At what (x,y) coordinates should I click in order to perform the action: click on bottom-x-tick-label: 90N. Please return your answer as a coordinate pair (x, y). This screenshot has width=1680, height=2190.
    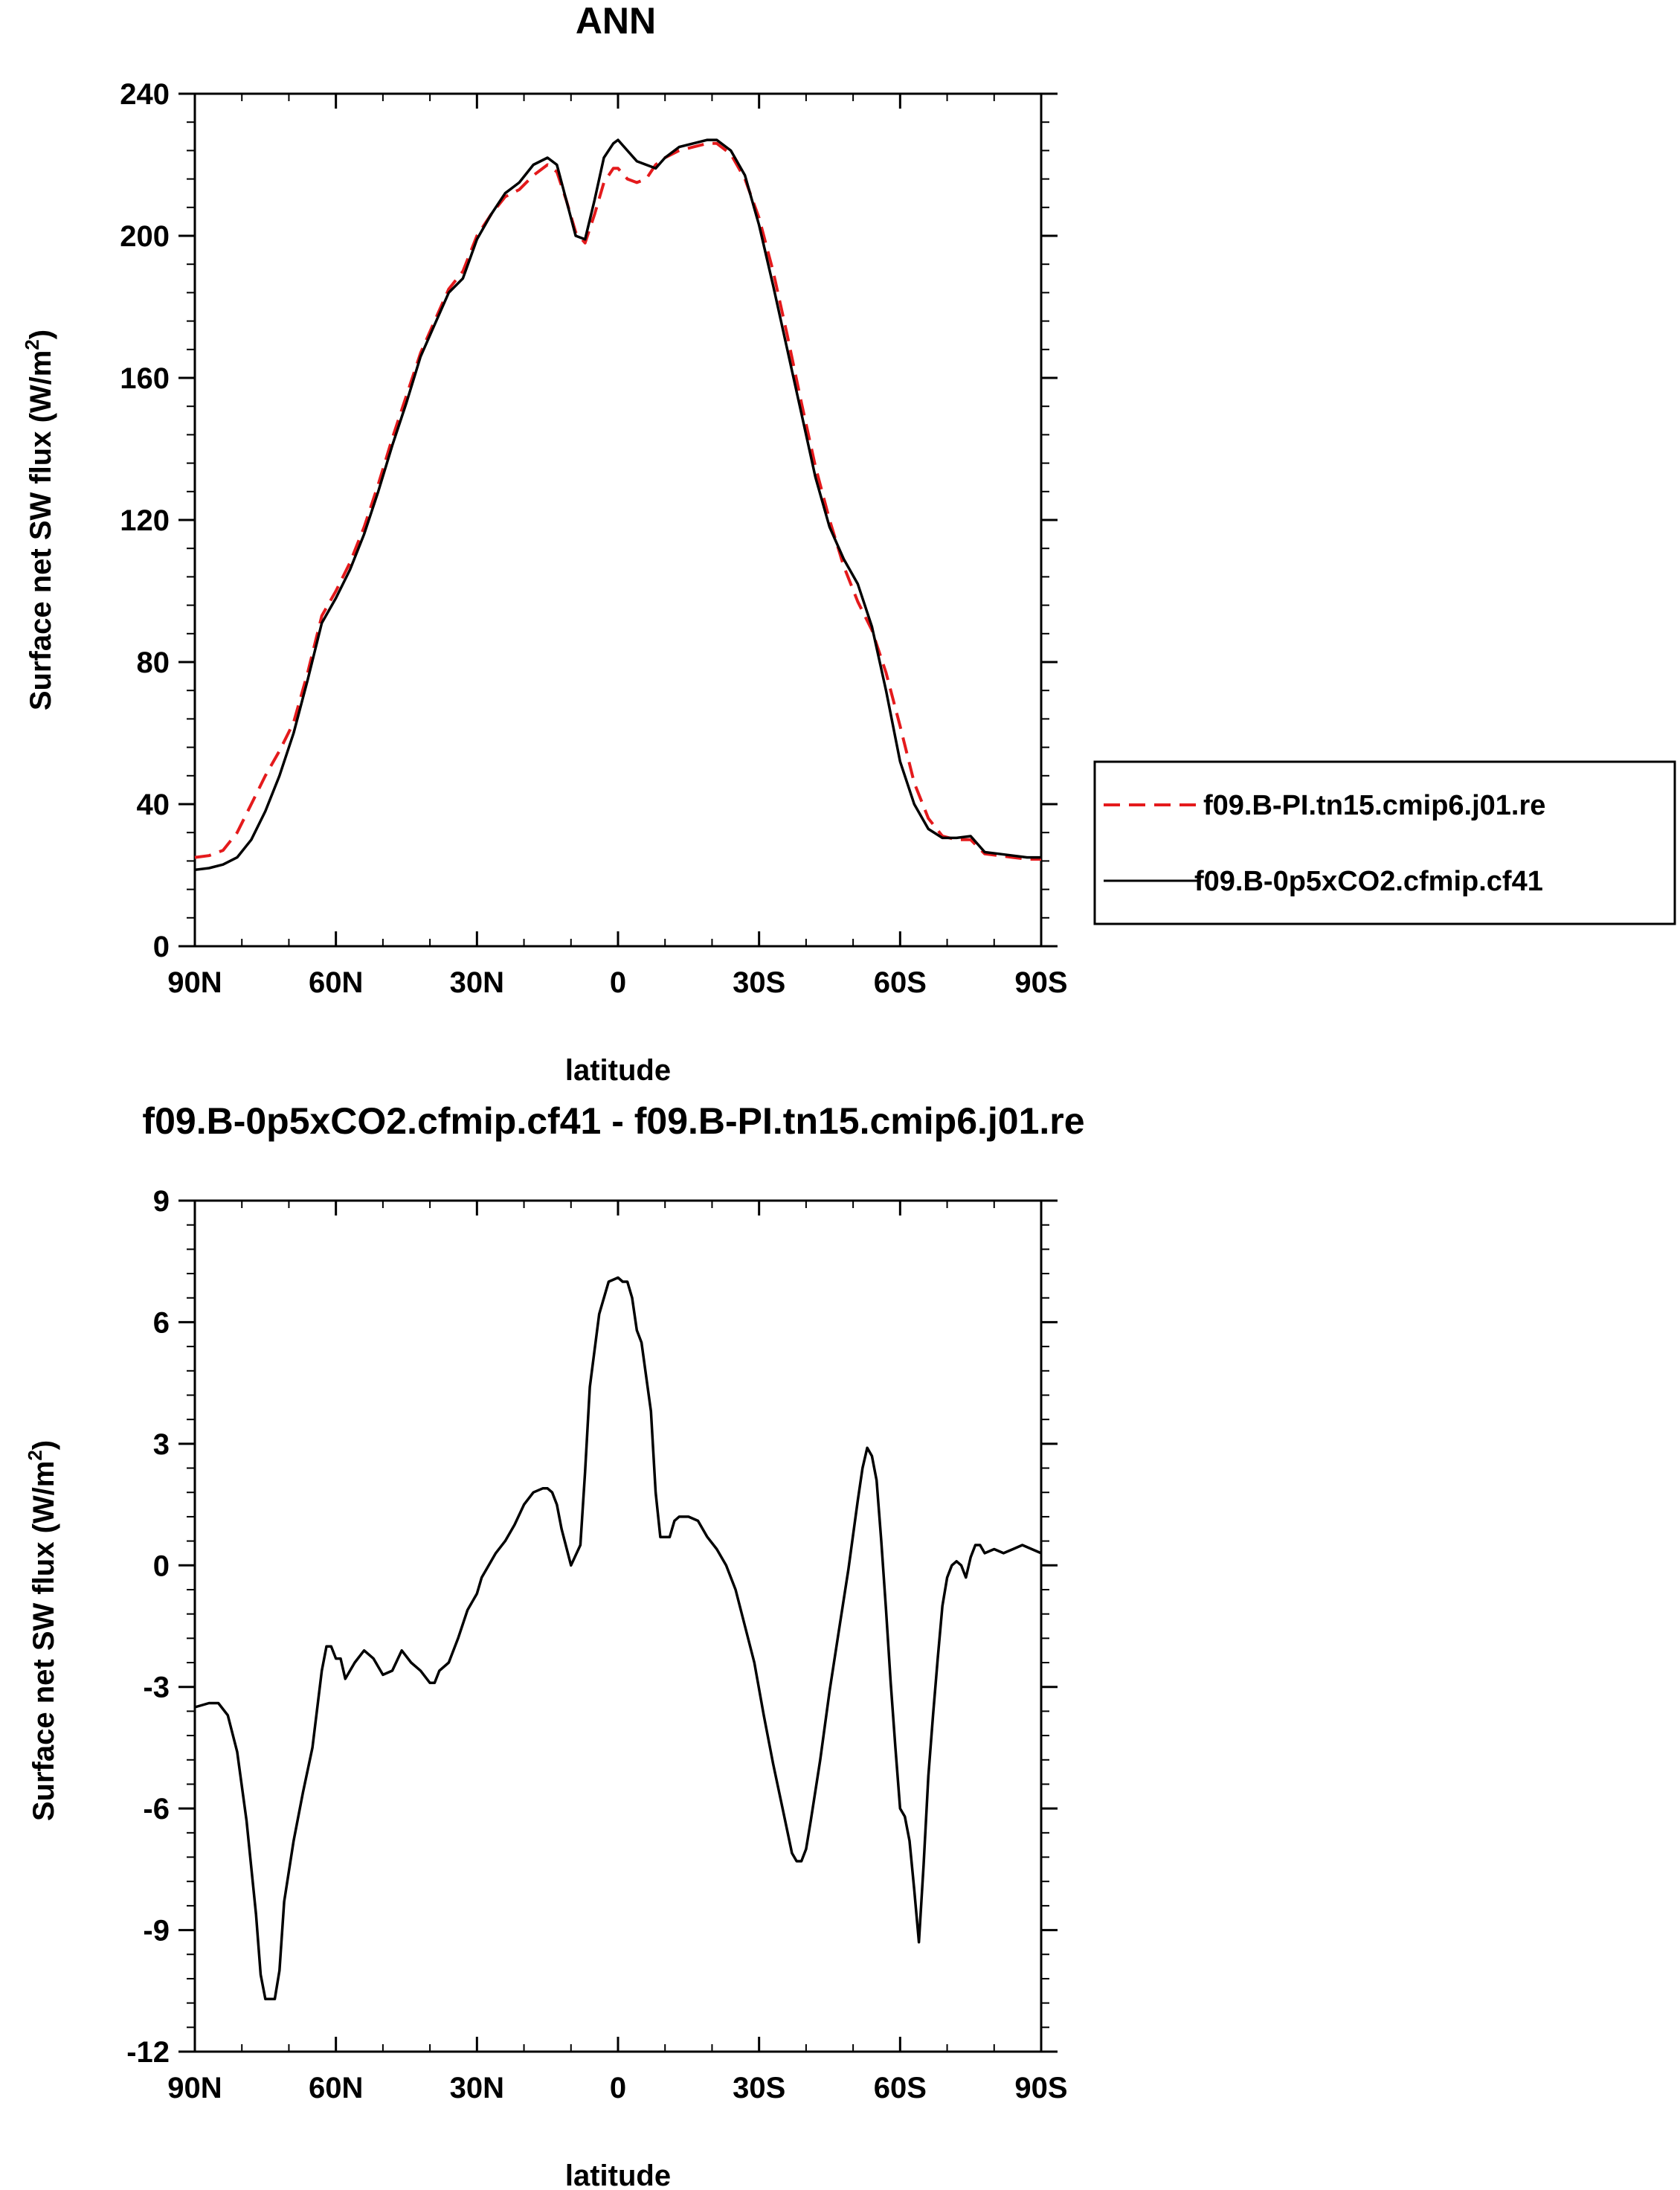
    Looking at the image, I should click on (195, 2088).